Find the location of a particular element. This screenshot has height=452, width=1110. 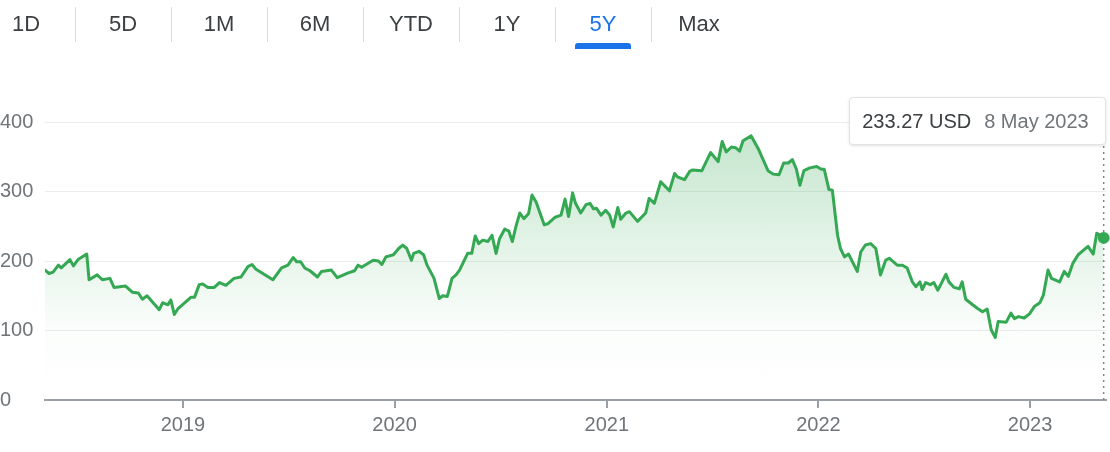

x-tick-label: 2020 is located at coordinates (394, 423).